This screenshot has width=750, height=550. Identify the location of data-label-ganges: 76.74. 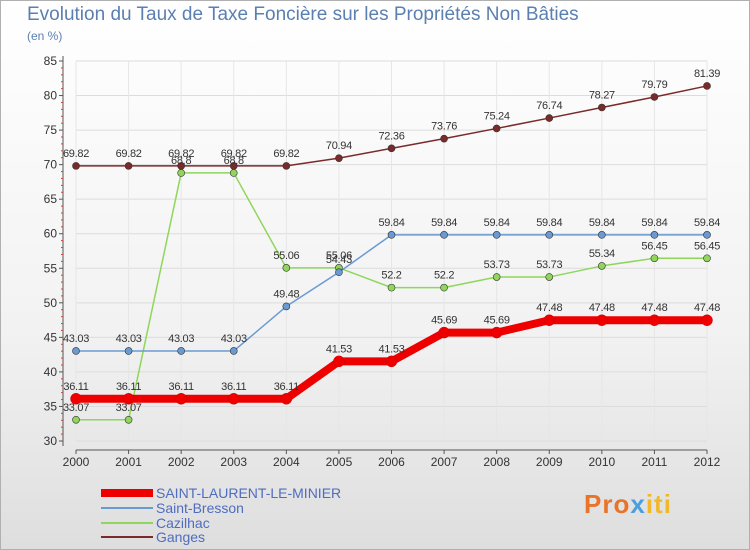
(549, 106).